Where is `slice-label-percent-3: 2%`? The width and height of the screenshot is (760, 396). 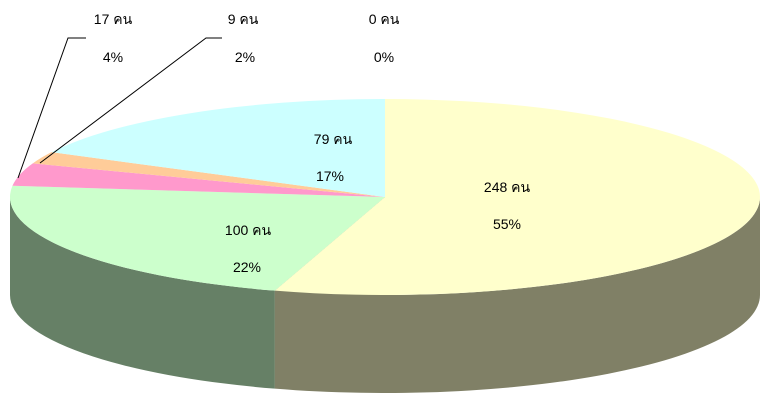
slice-label-percent-3: 2% is located at coordinates (245, 57).